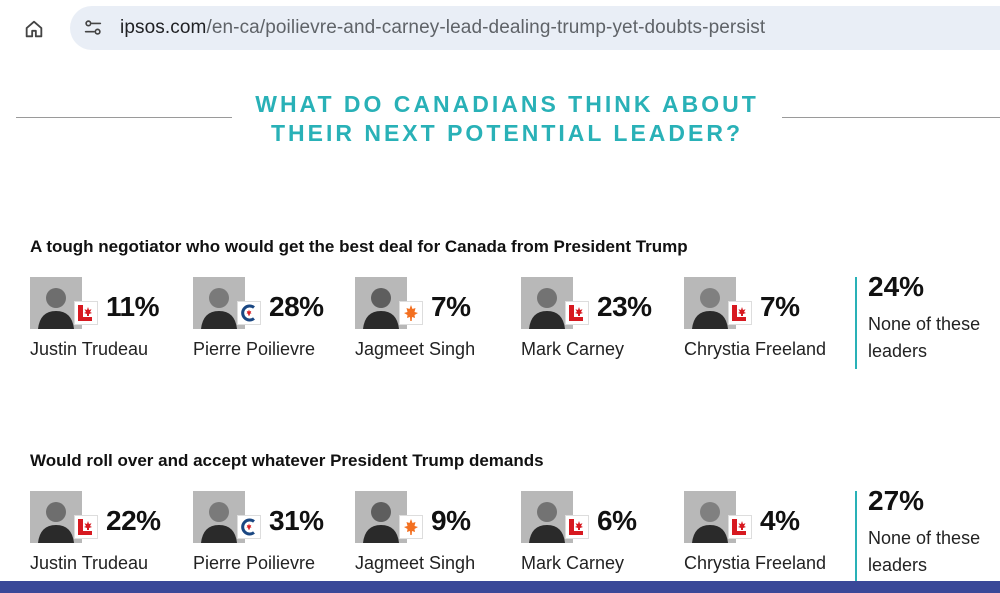  What do you see at coordinates (780, 520) in the screenshot?
I see `leader-percentage: 4%` at bounding box center [780, 520].